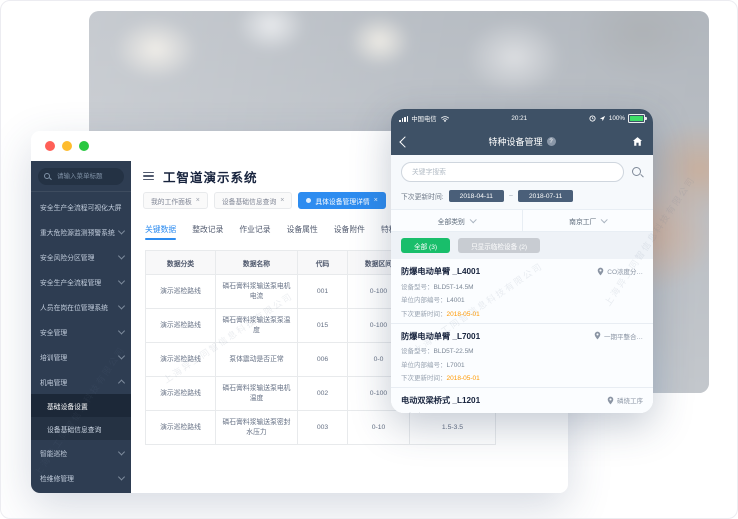 The image size is (738, 519). I want to click on end-date-button: 2018-07-11, so click(546, 196).